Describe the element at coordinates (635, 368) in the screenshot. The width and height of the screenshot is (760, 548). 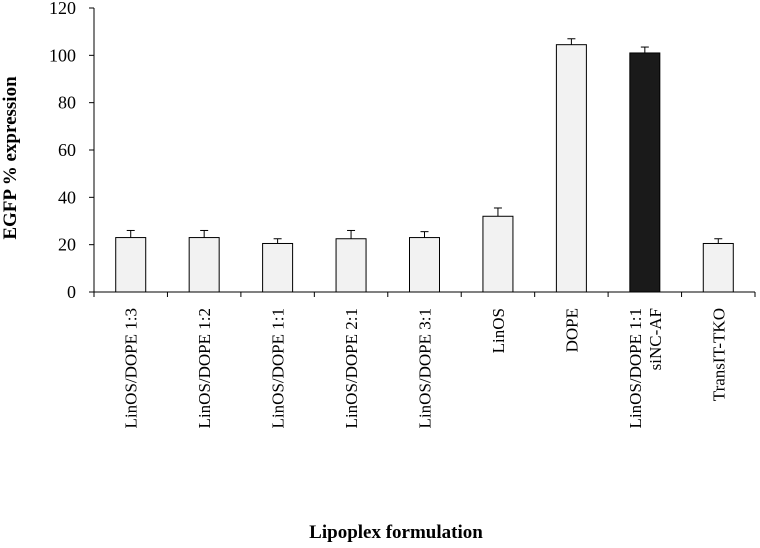
I see `x-category-label-8-line-1: LinOS/DOPE 1:1` at that location.